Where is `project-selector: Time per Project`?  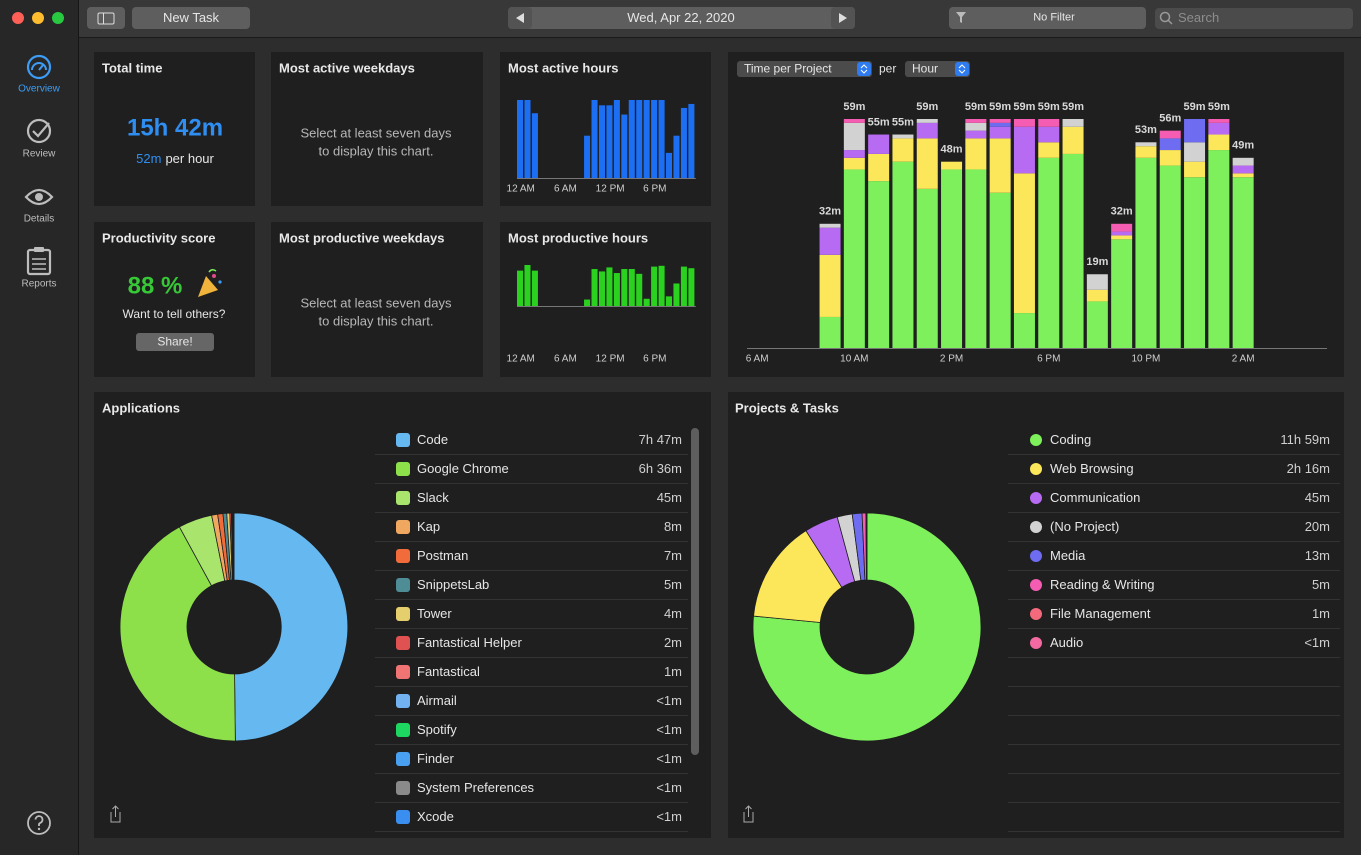 project-selector: Time per Project is located at coordinates (804, 69).